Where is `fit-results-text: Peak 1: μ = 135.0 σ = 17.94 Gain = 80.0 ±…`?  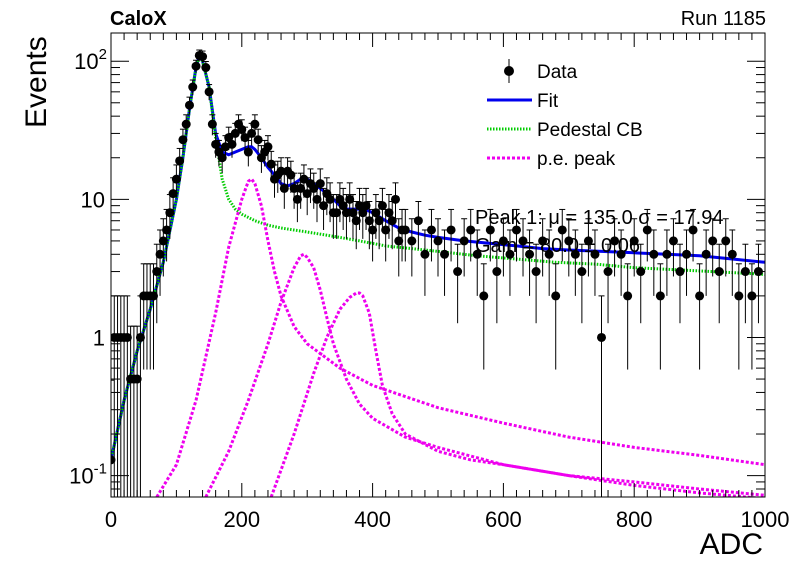 fit-results-text: Peak 1: μ = 135.0 σ = 17.94 Gain = 80.0 ±… is located at coordinates (599, 232).